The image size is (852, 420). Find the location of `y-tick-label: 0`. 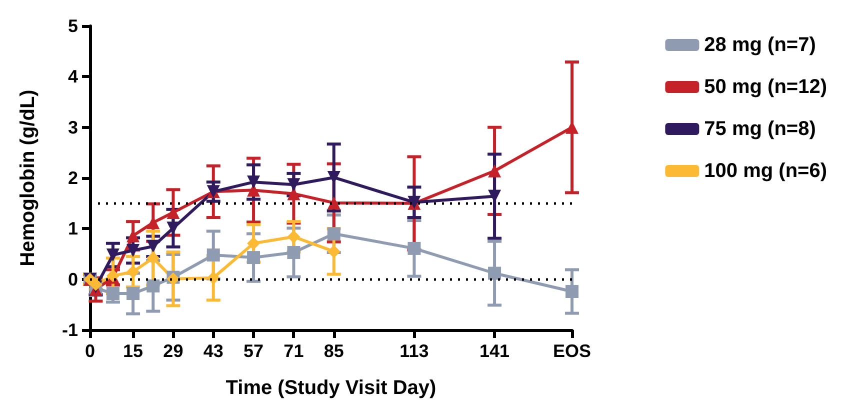

y-tick-label: 0 is located at coordinates (73, 279).